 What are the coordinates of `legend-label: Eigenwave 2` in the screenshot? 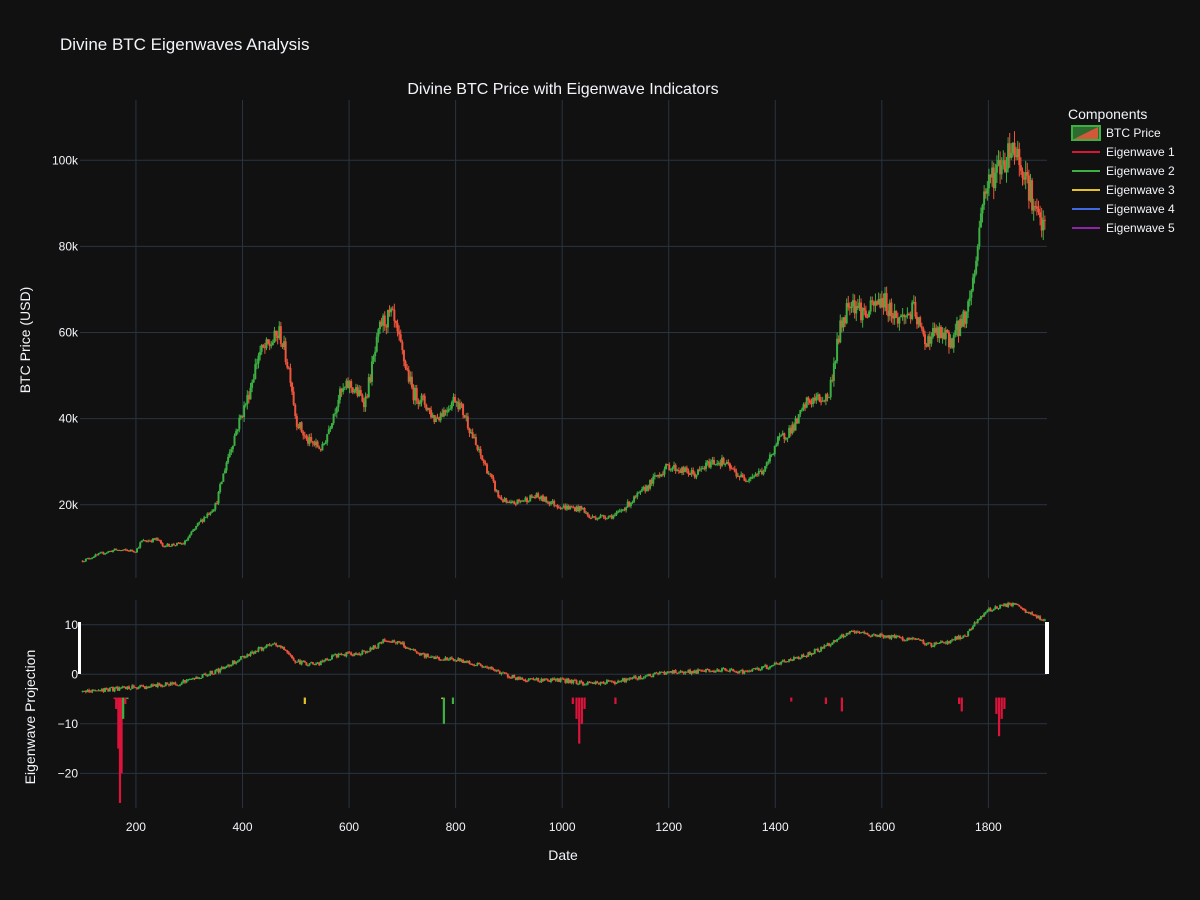 It's located at (1140, 171).